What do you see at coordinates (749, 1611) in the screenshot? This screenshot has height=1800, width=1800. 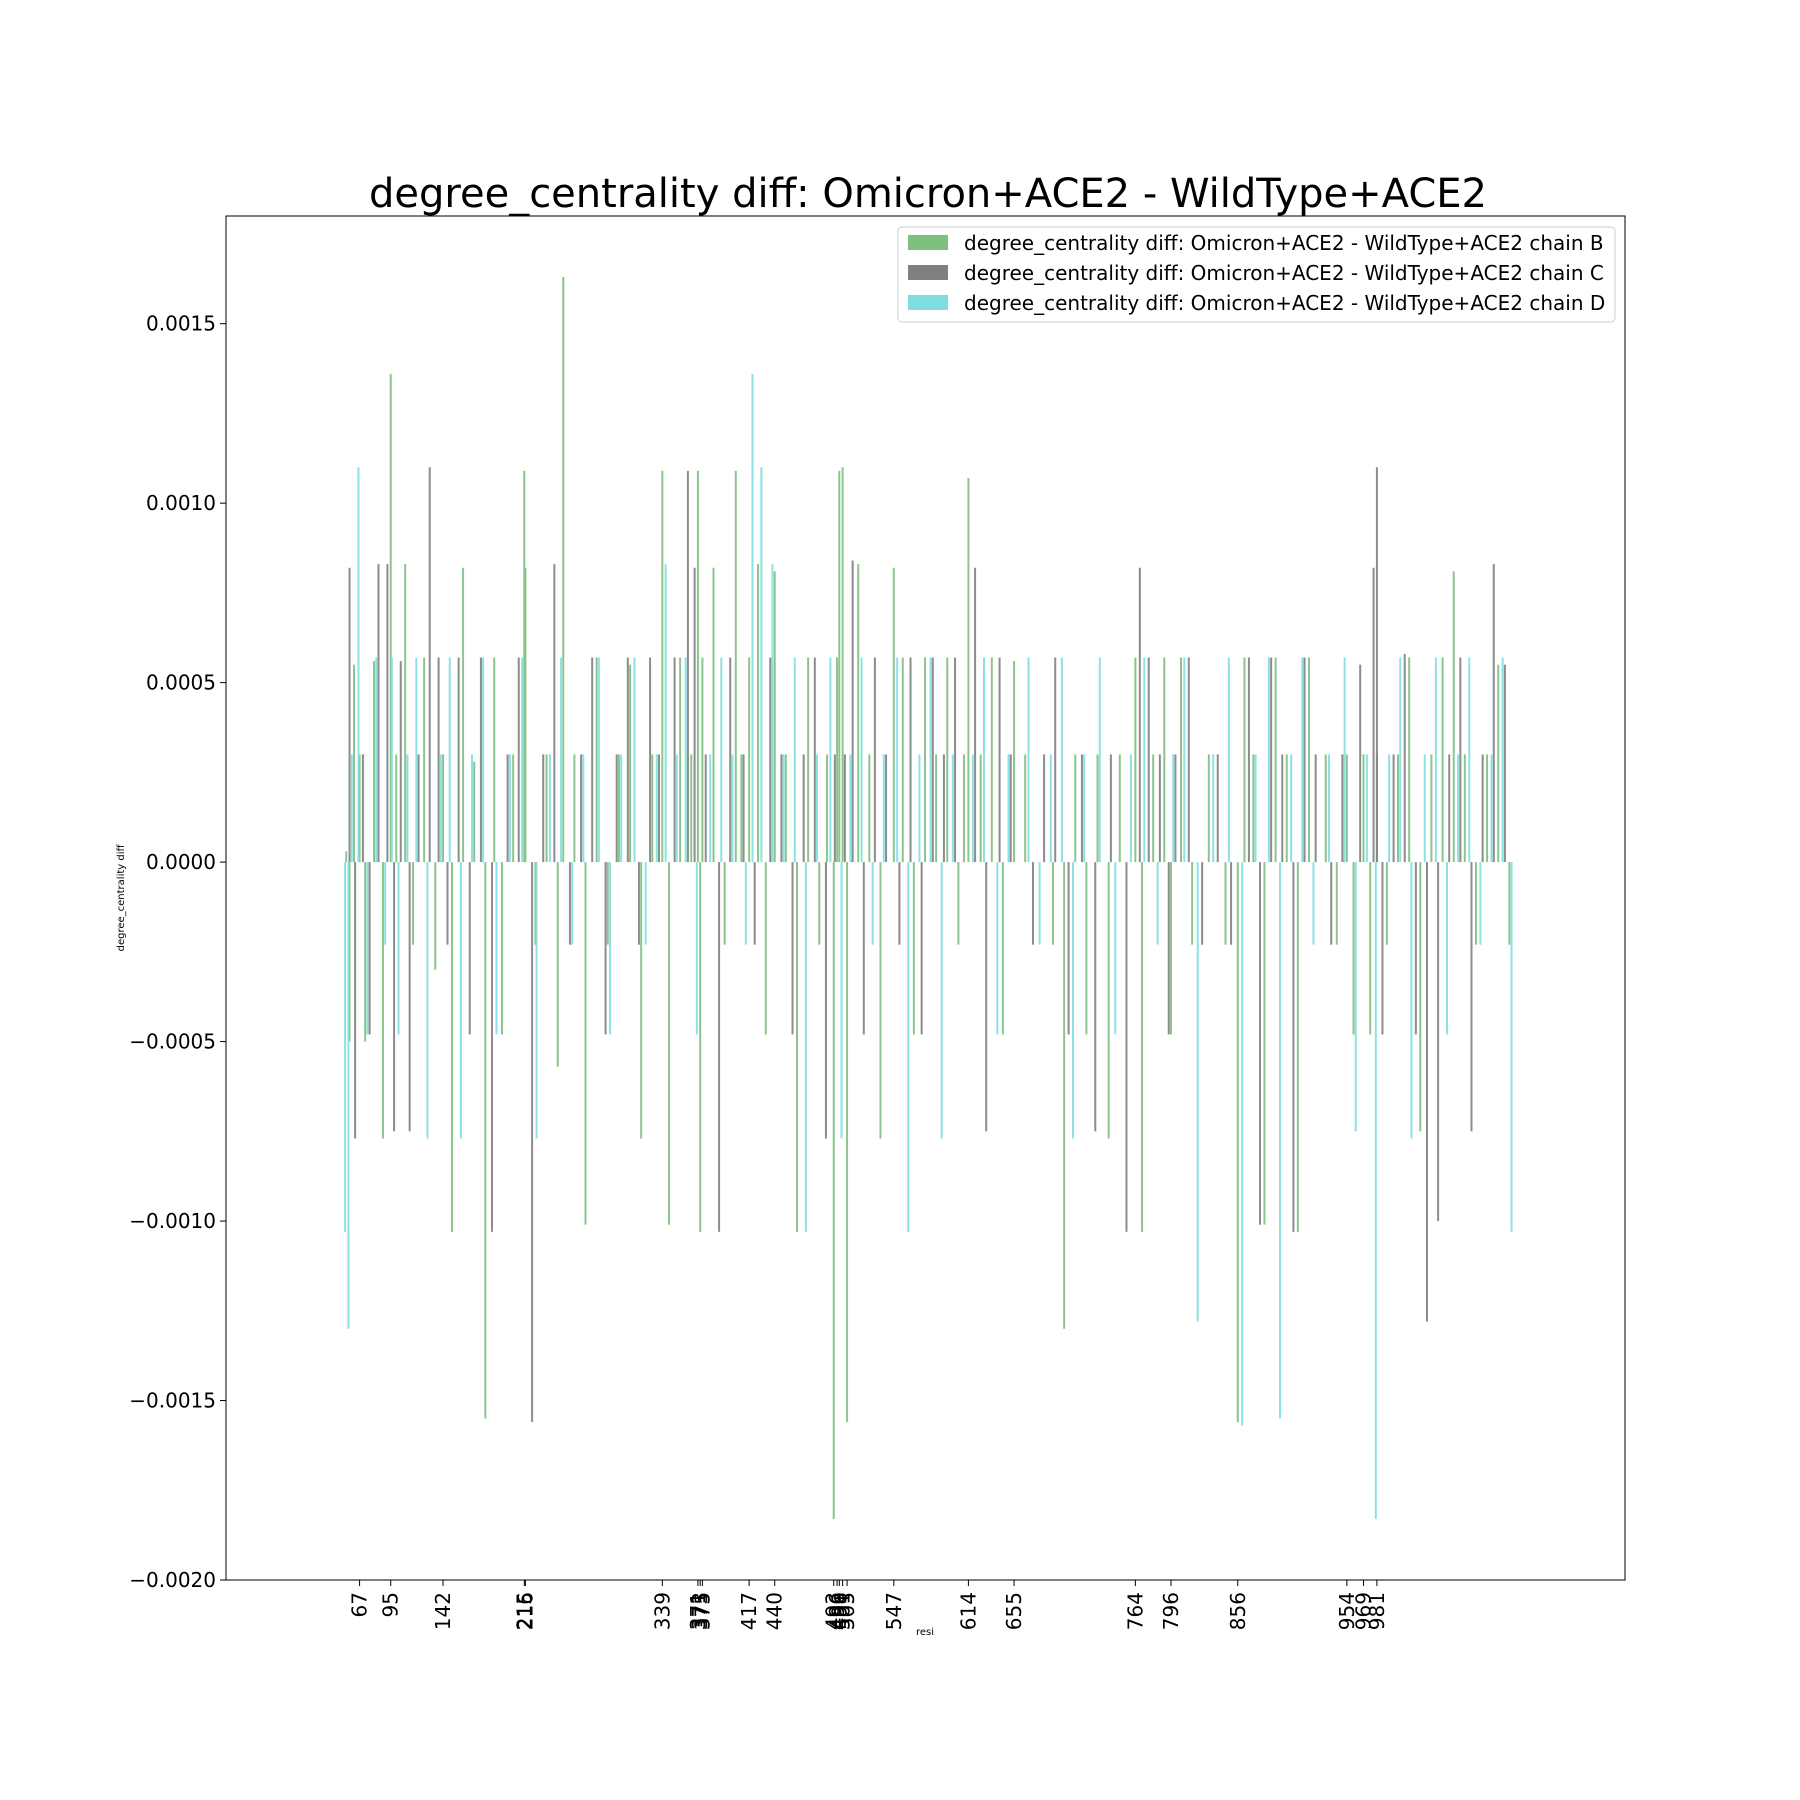 I see `x-tick-label: 417` at bounding box center [749, 1611].